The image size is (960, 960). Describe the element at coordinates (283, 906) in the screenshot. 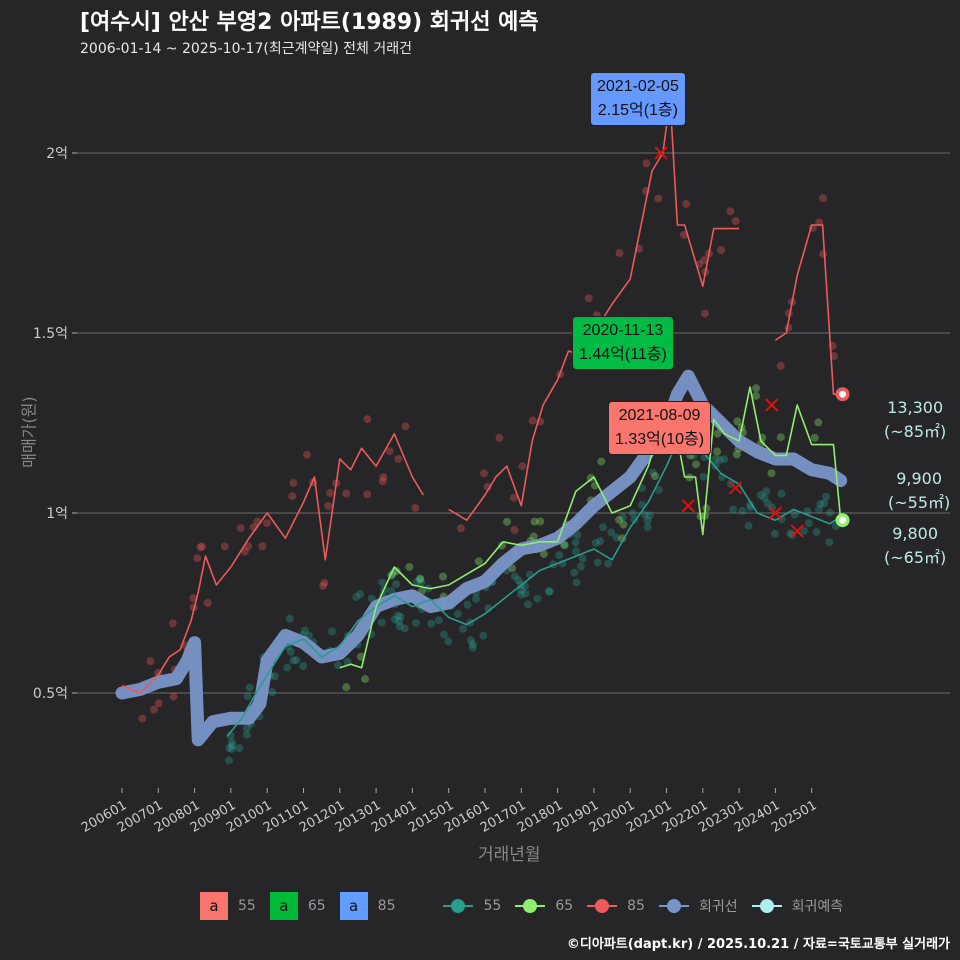

I see `legend-box-65: a` at that location.